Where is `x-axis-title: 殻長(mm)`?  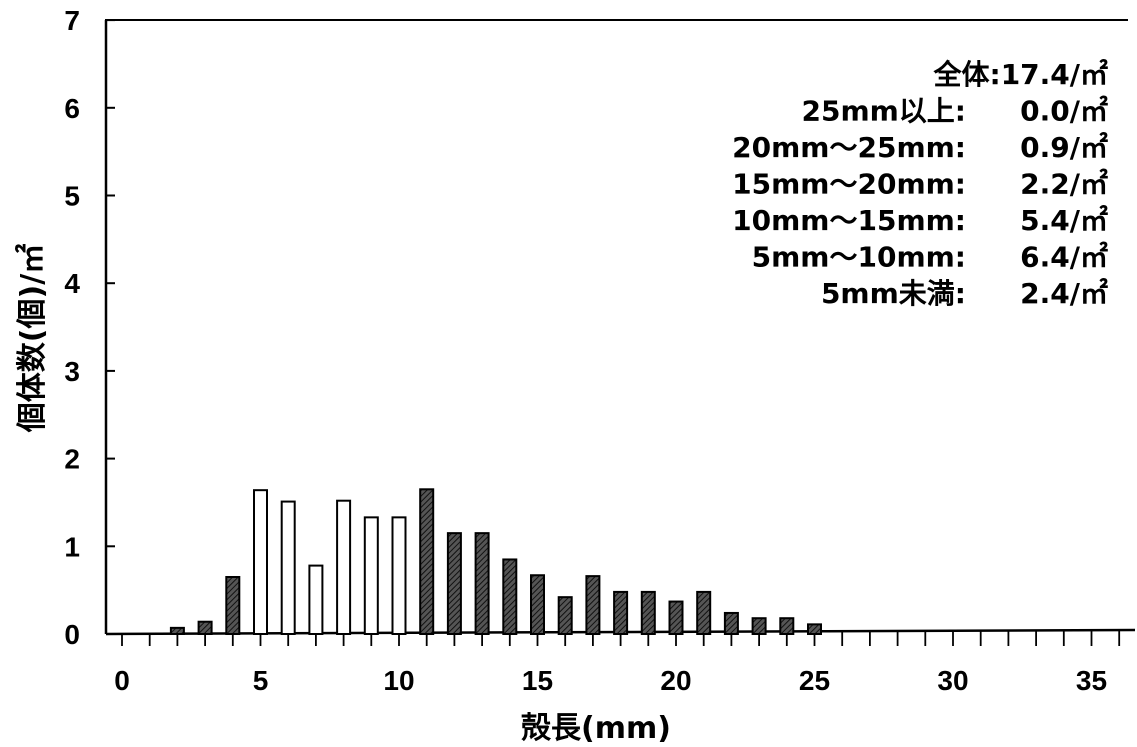
x-axis-title: 殻長(mm) is located at coordinates (596, 728).